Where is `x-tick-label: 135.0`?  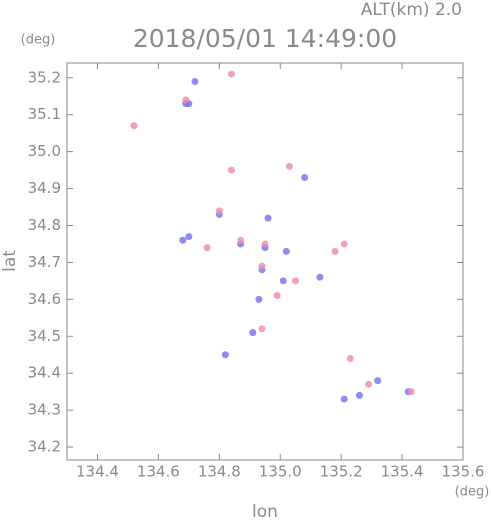
x-tick-label: 135.0 is located at coordinates (280, 472).